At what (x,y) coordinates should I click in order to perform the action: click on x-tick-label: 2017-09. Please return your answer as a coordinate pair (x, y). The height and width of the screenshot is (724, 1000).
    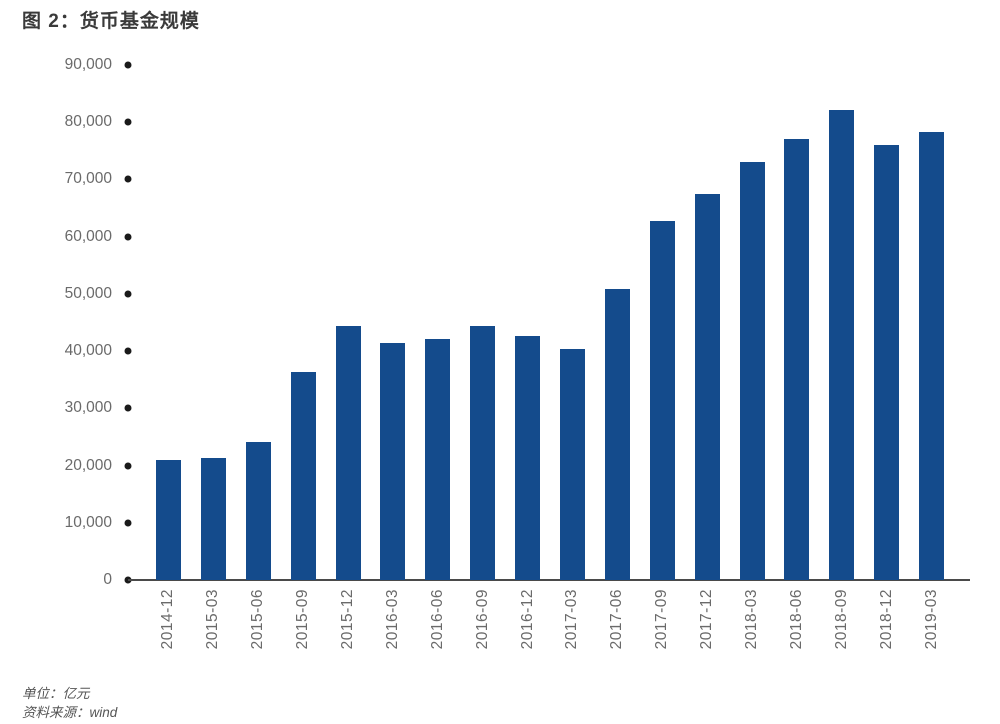
    Looking at the image, I should click on (662, 619).